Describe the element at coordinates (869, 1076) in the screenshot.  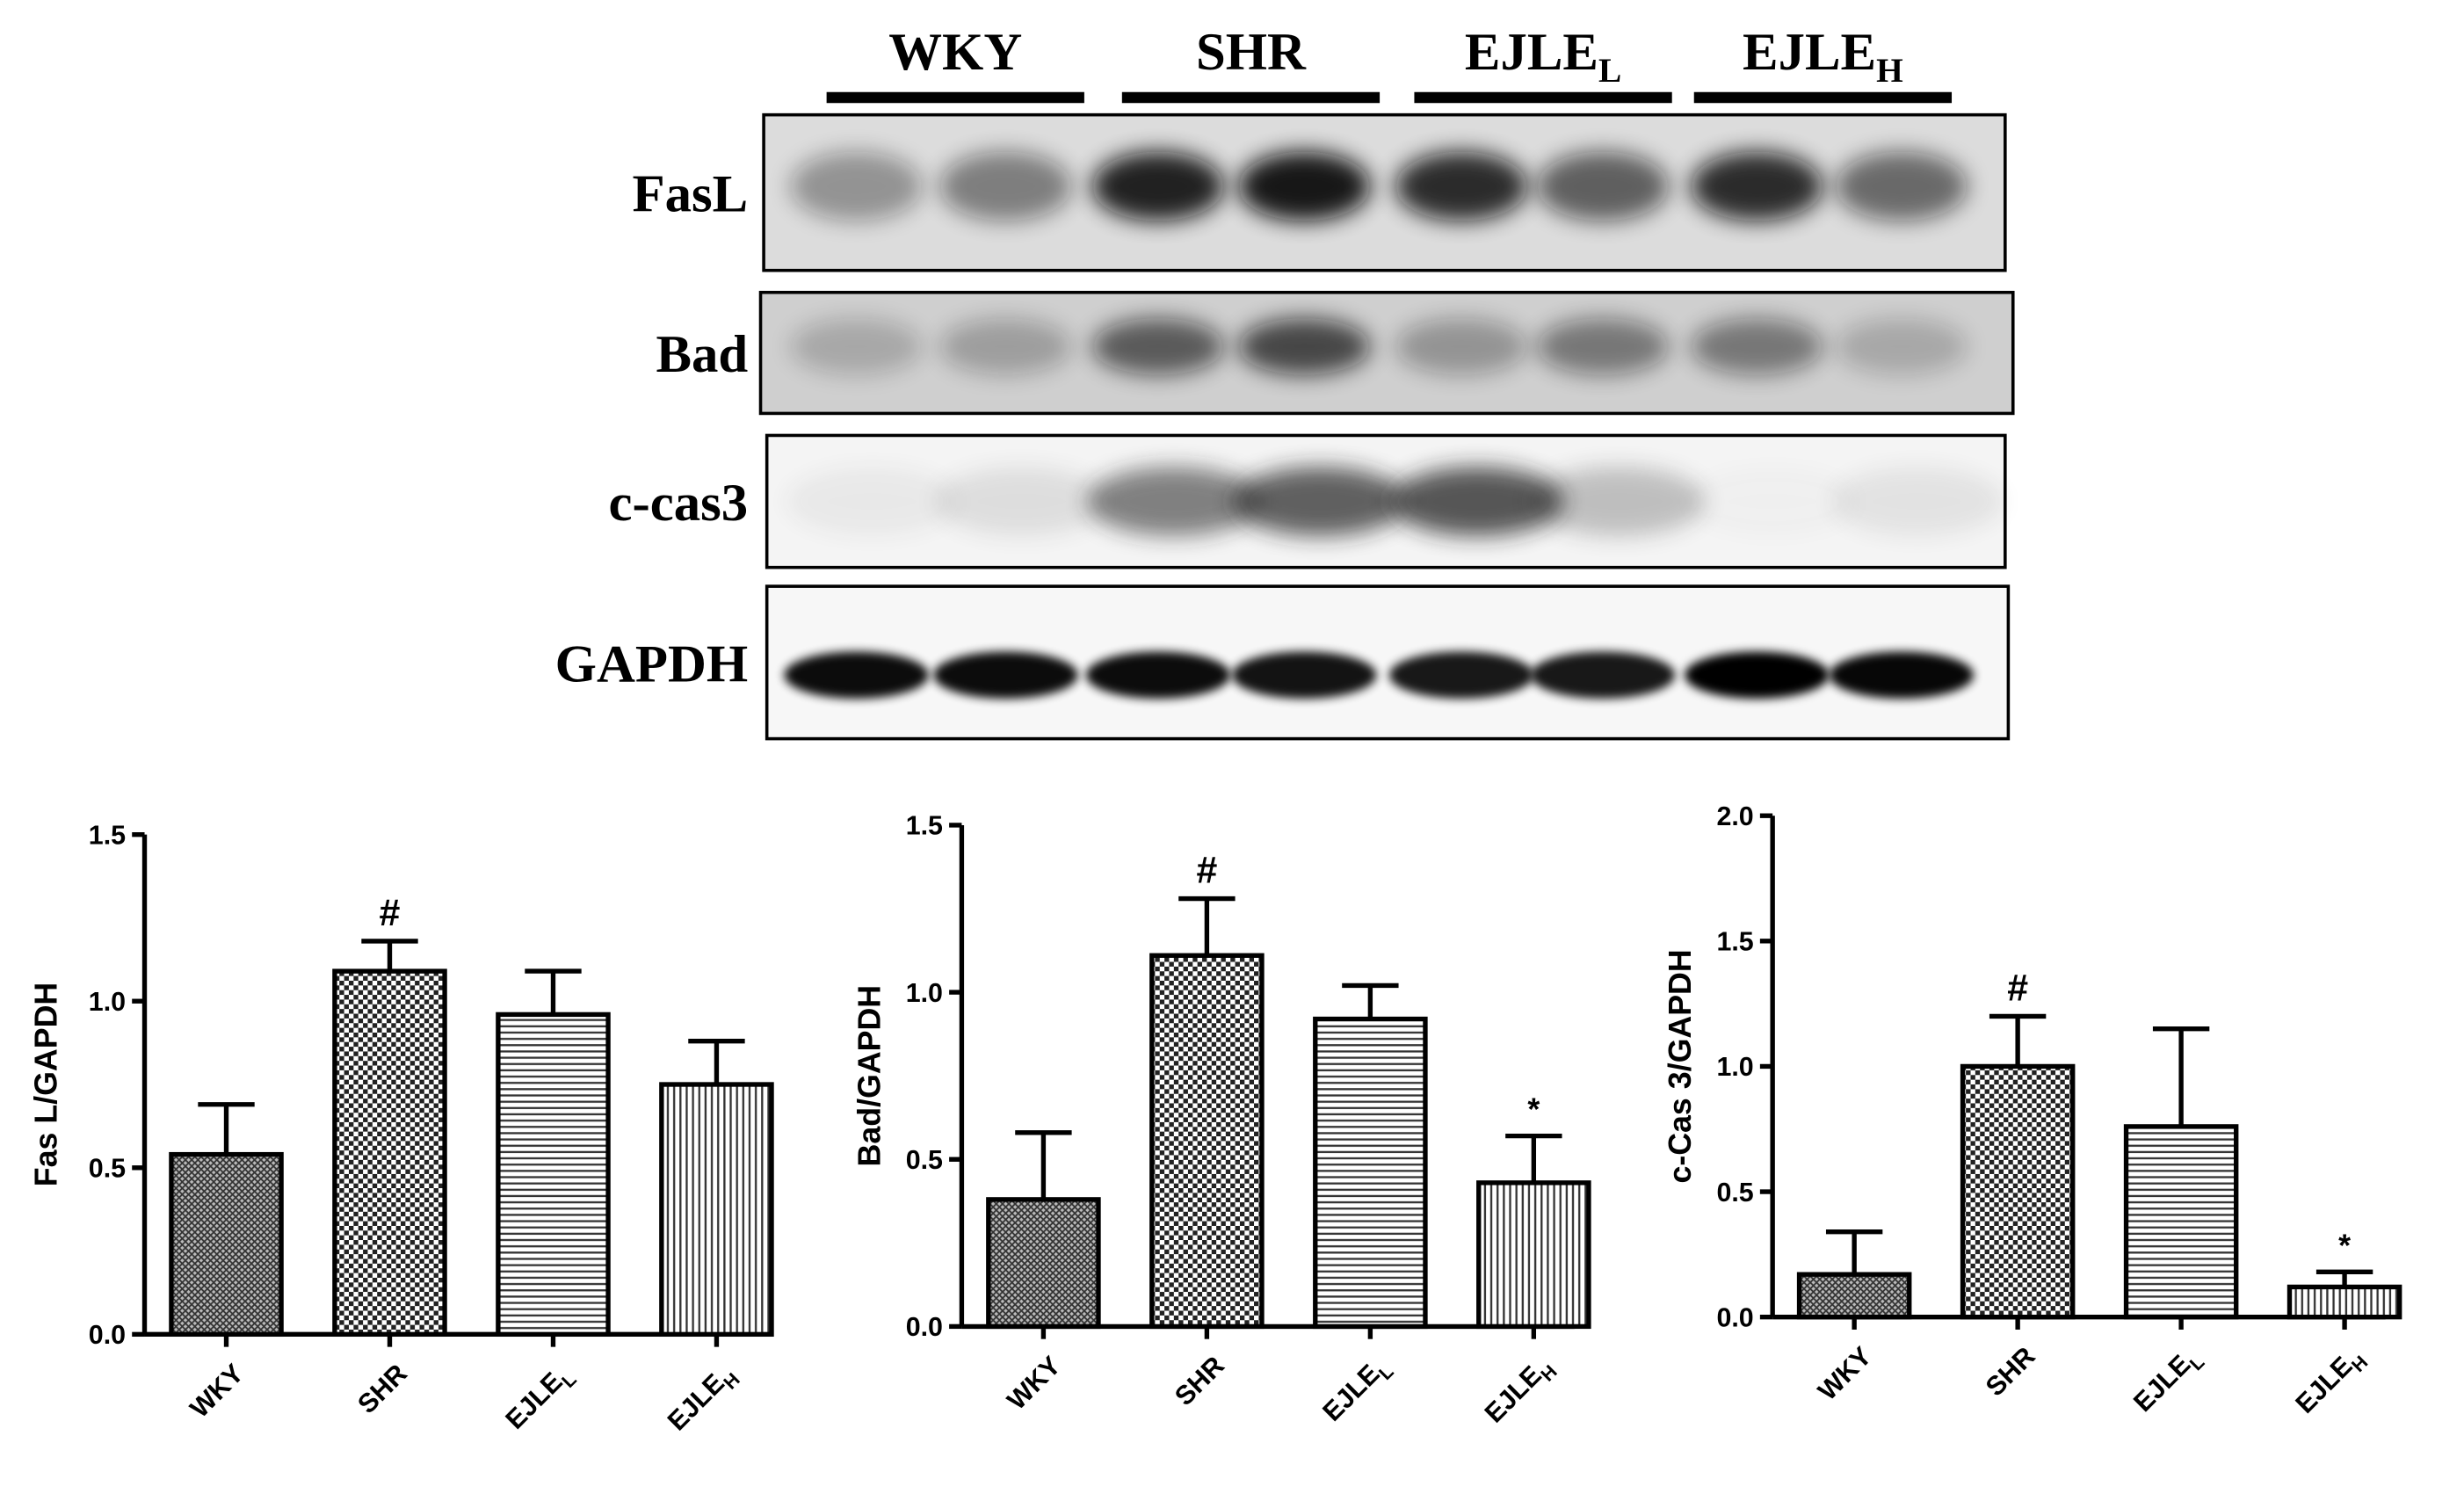
I see `y-axis-label: Bad/GAPDH` at that location.